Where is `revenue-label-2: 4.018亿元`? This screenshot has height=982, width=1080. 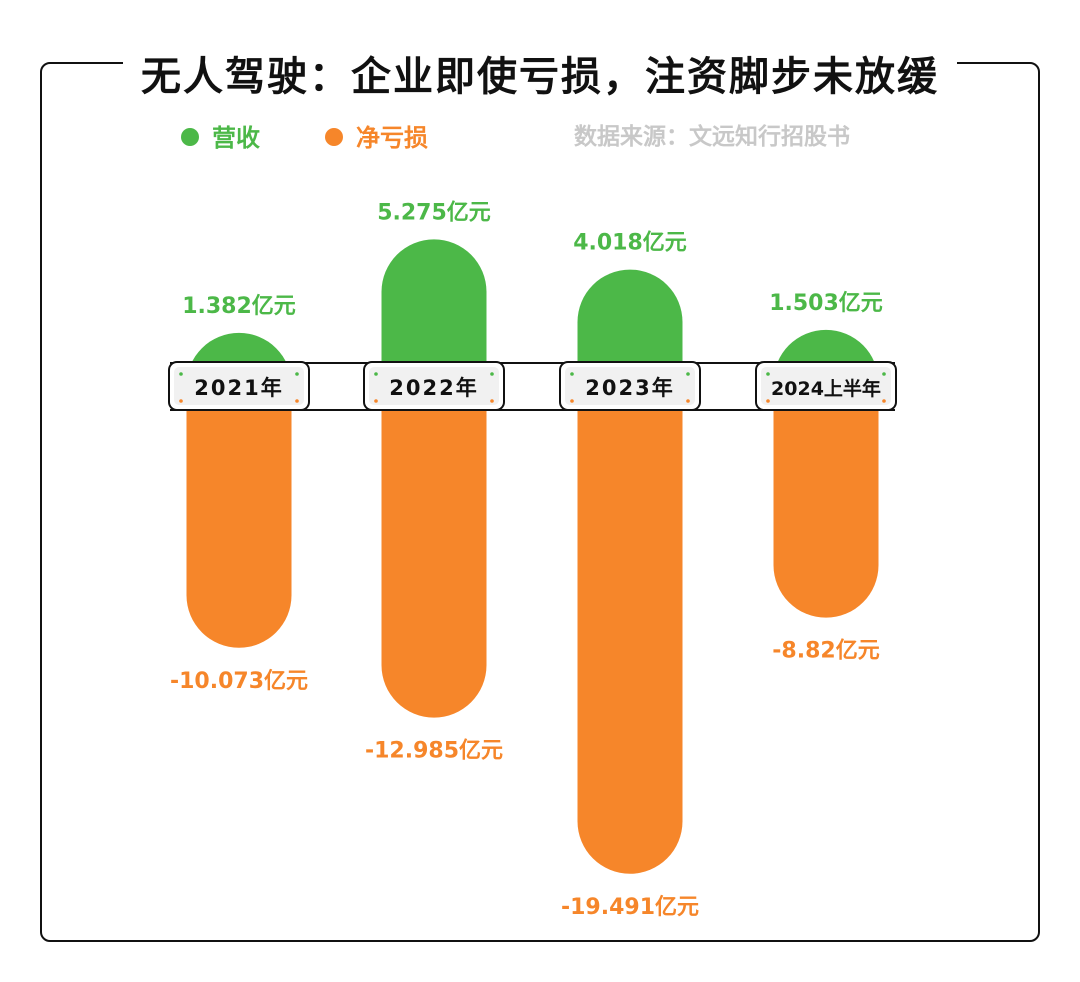 revenue-label-2: 4.018亿元 is located at coordinates (630, 243).